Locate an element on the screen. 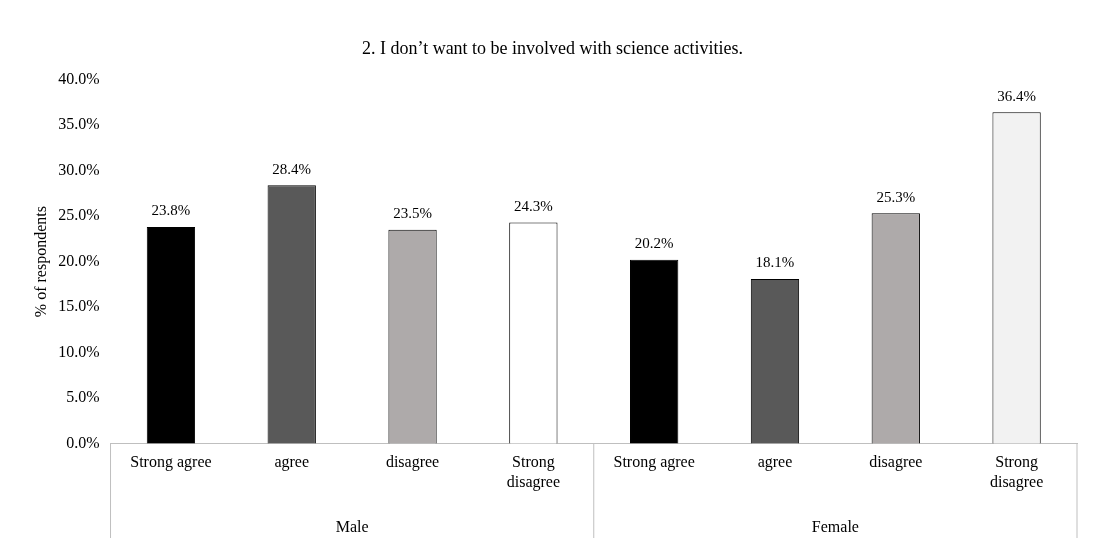 This screenshot has height=550, width=1115. text: Male is located at coordinates (352, 526).